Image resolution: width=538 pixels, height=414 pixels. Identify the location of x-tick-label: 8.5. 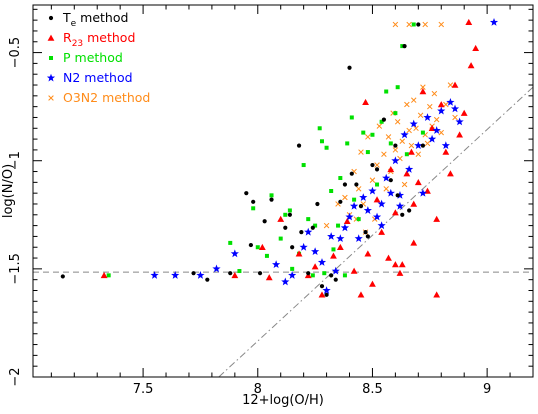
(372, 389).